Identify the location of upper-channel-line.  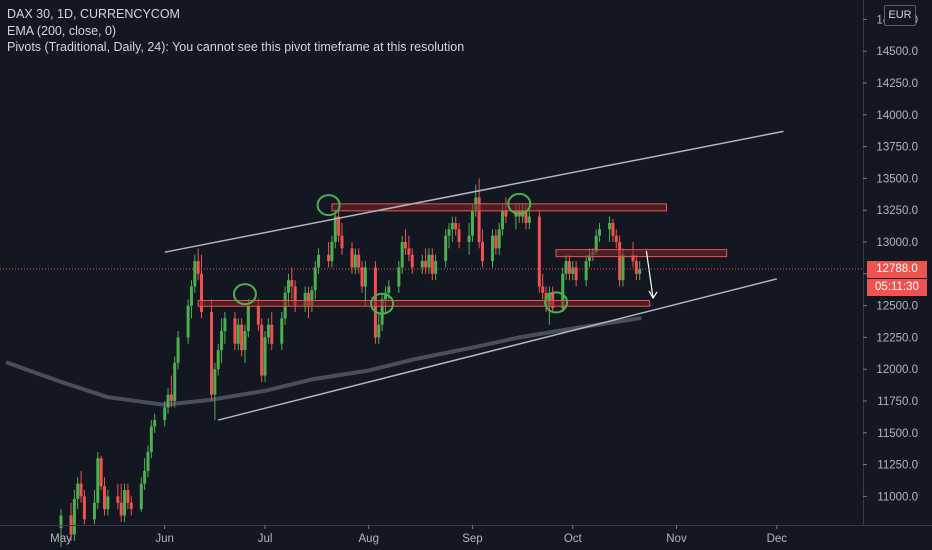
(474, 191).